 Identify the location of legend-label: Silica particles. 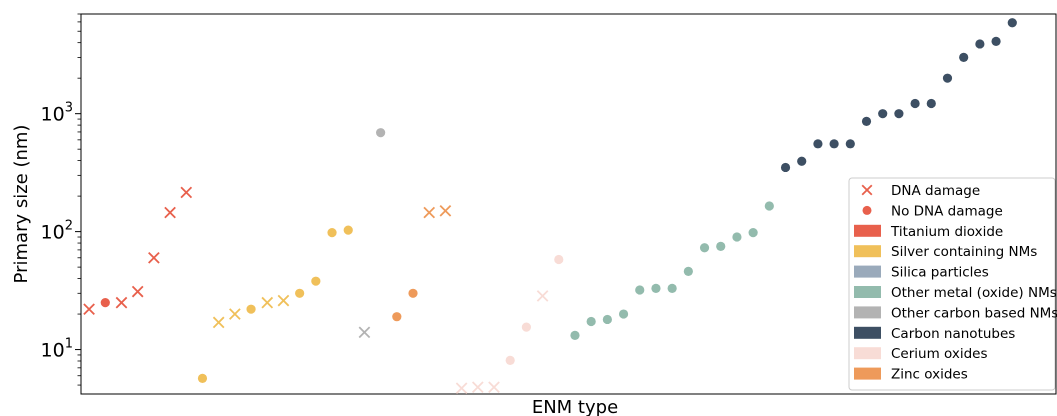
(940, 273).